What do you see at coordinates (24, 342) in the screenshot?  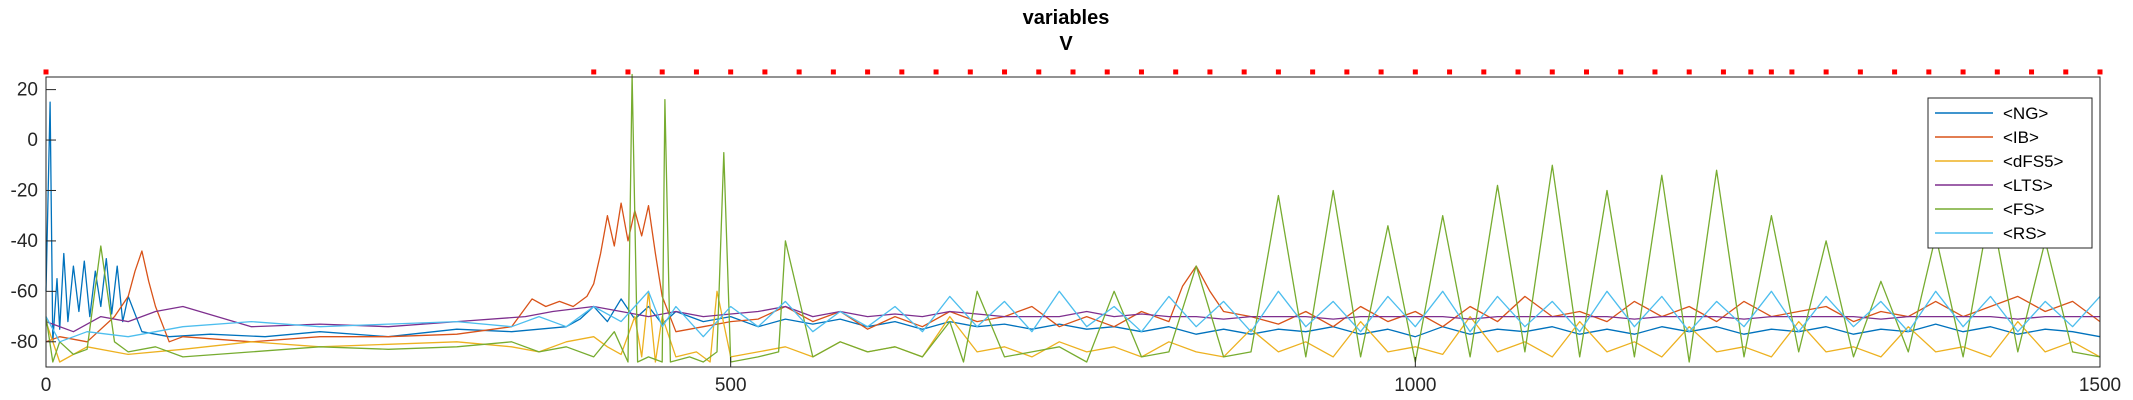 I see `y-tick-label: -80` at bounding box center [24, 342].